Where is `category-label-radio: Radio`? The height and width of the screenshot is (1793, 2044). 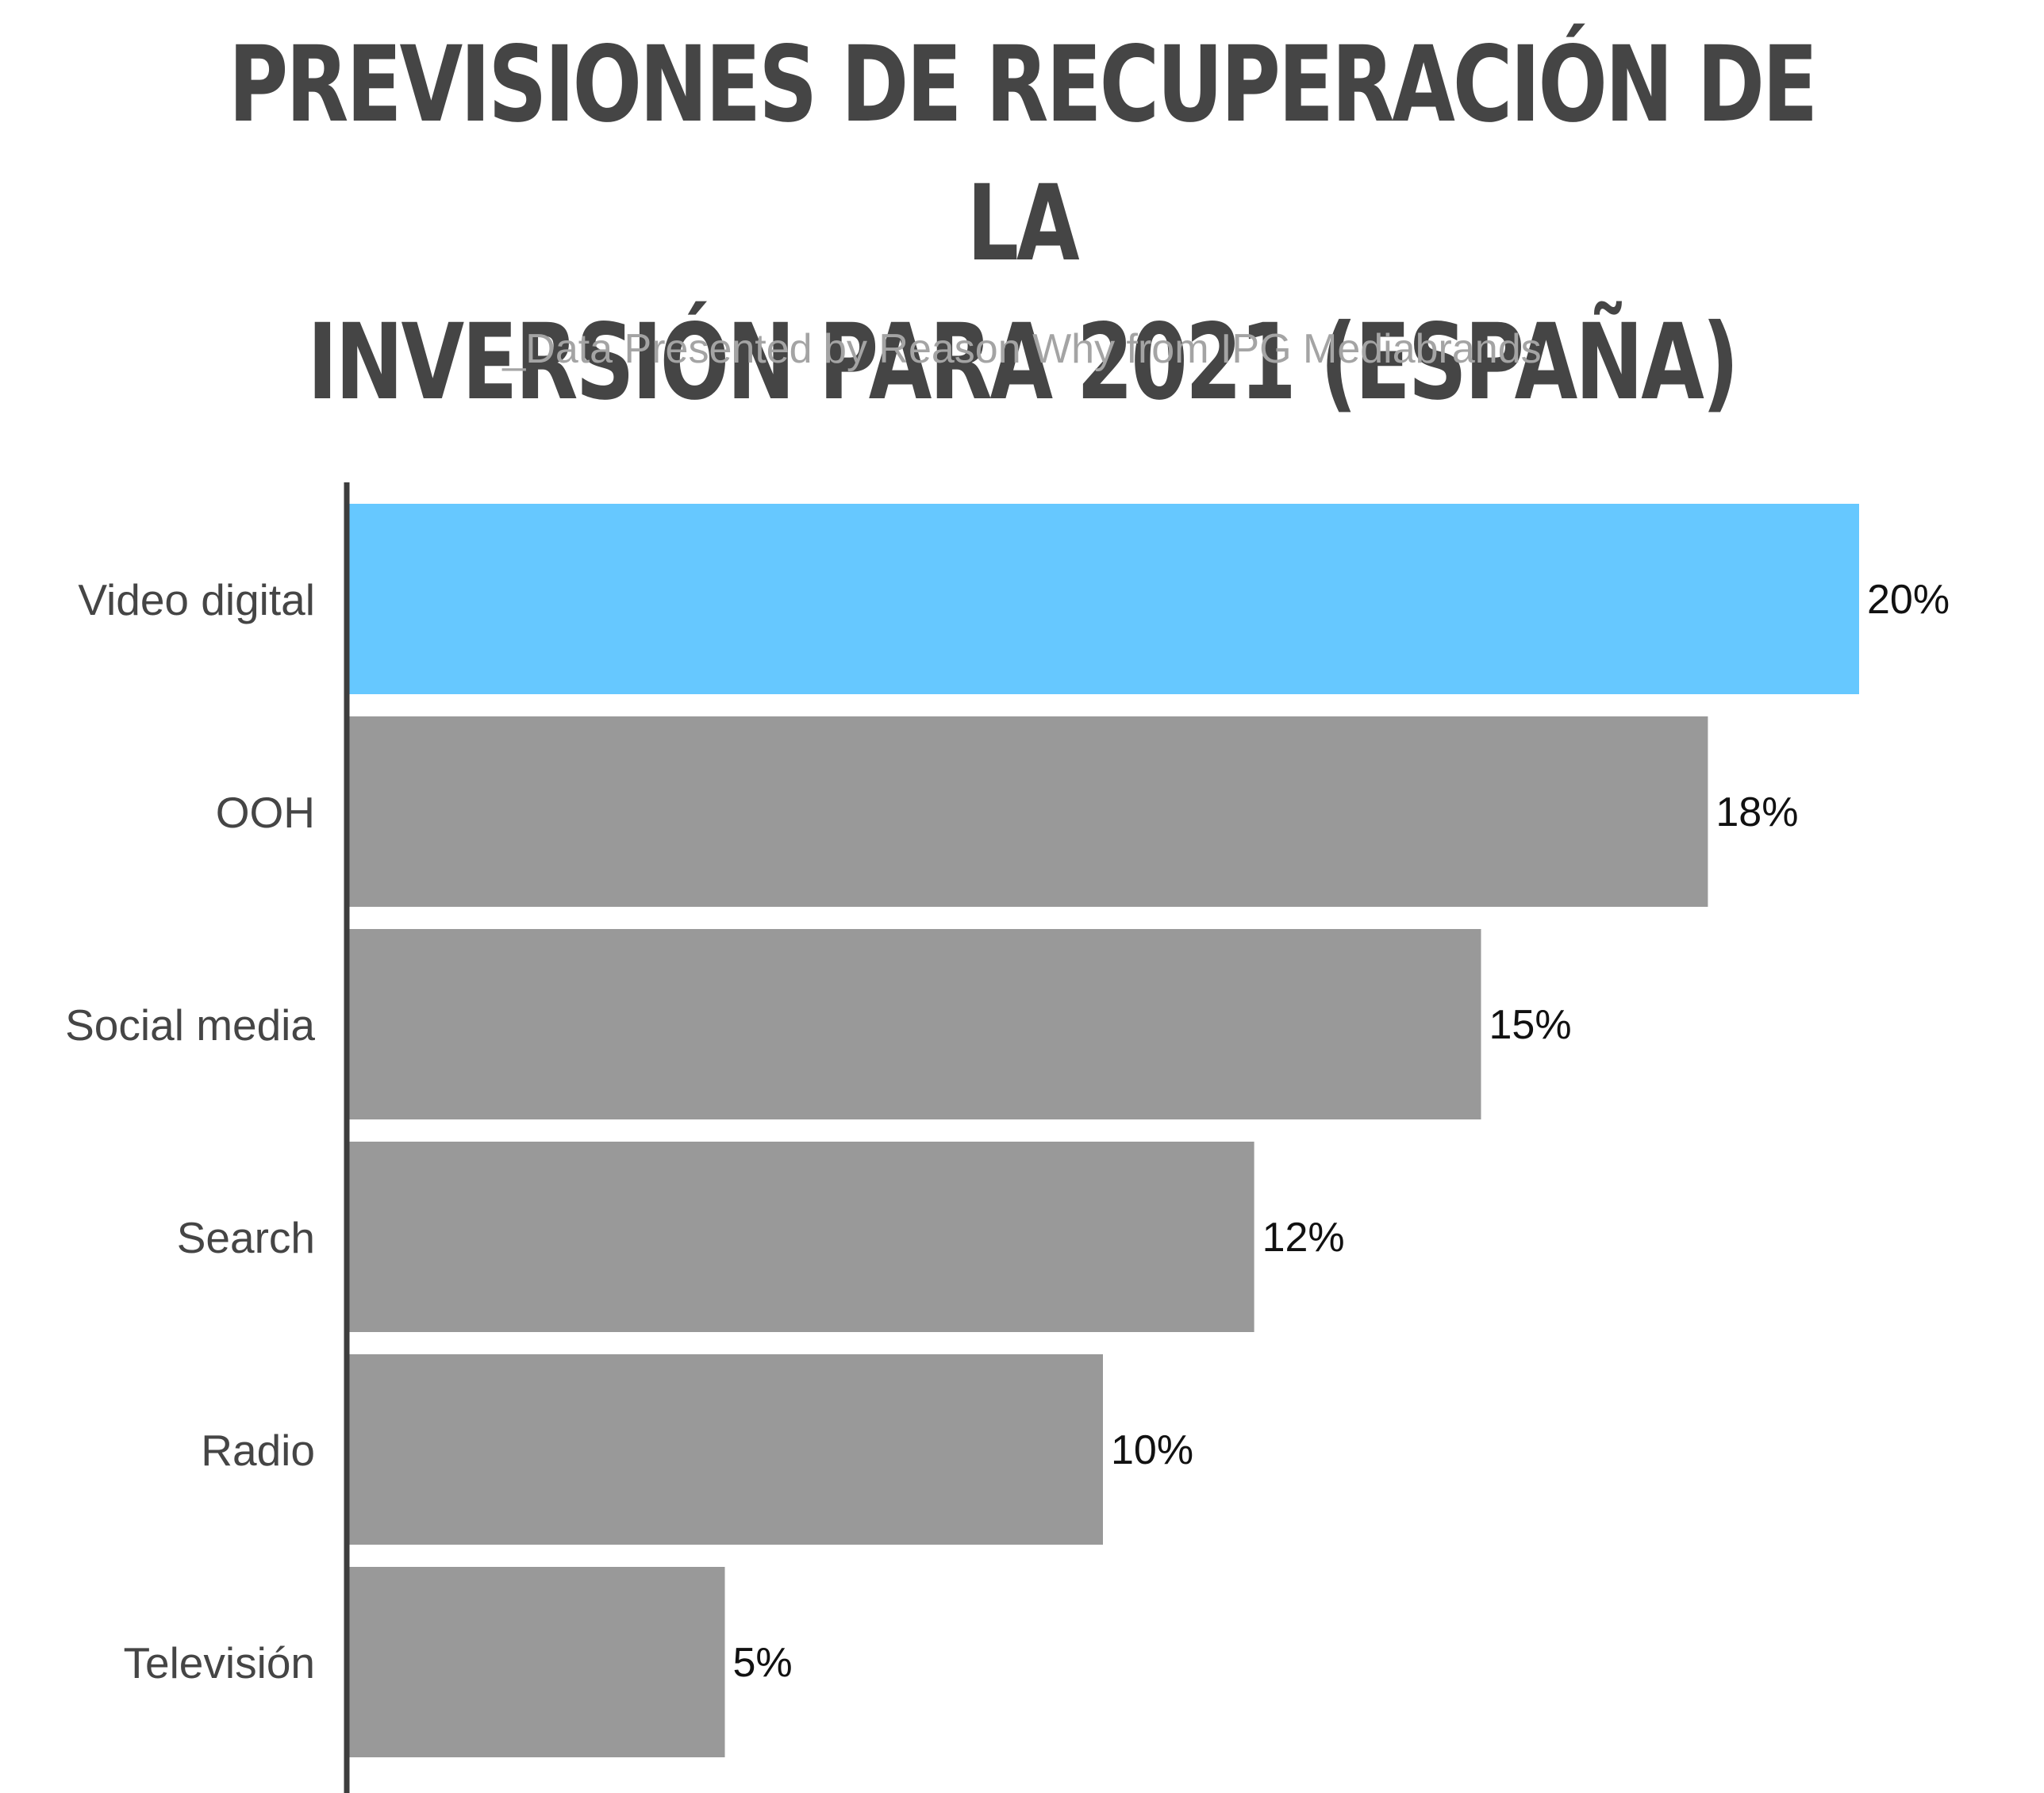
category-label-radio: Radio is located at coordinates (258, 1450).